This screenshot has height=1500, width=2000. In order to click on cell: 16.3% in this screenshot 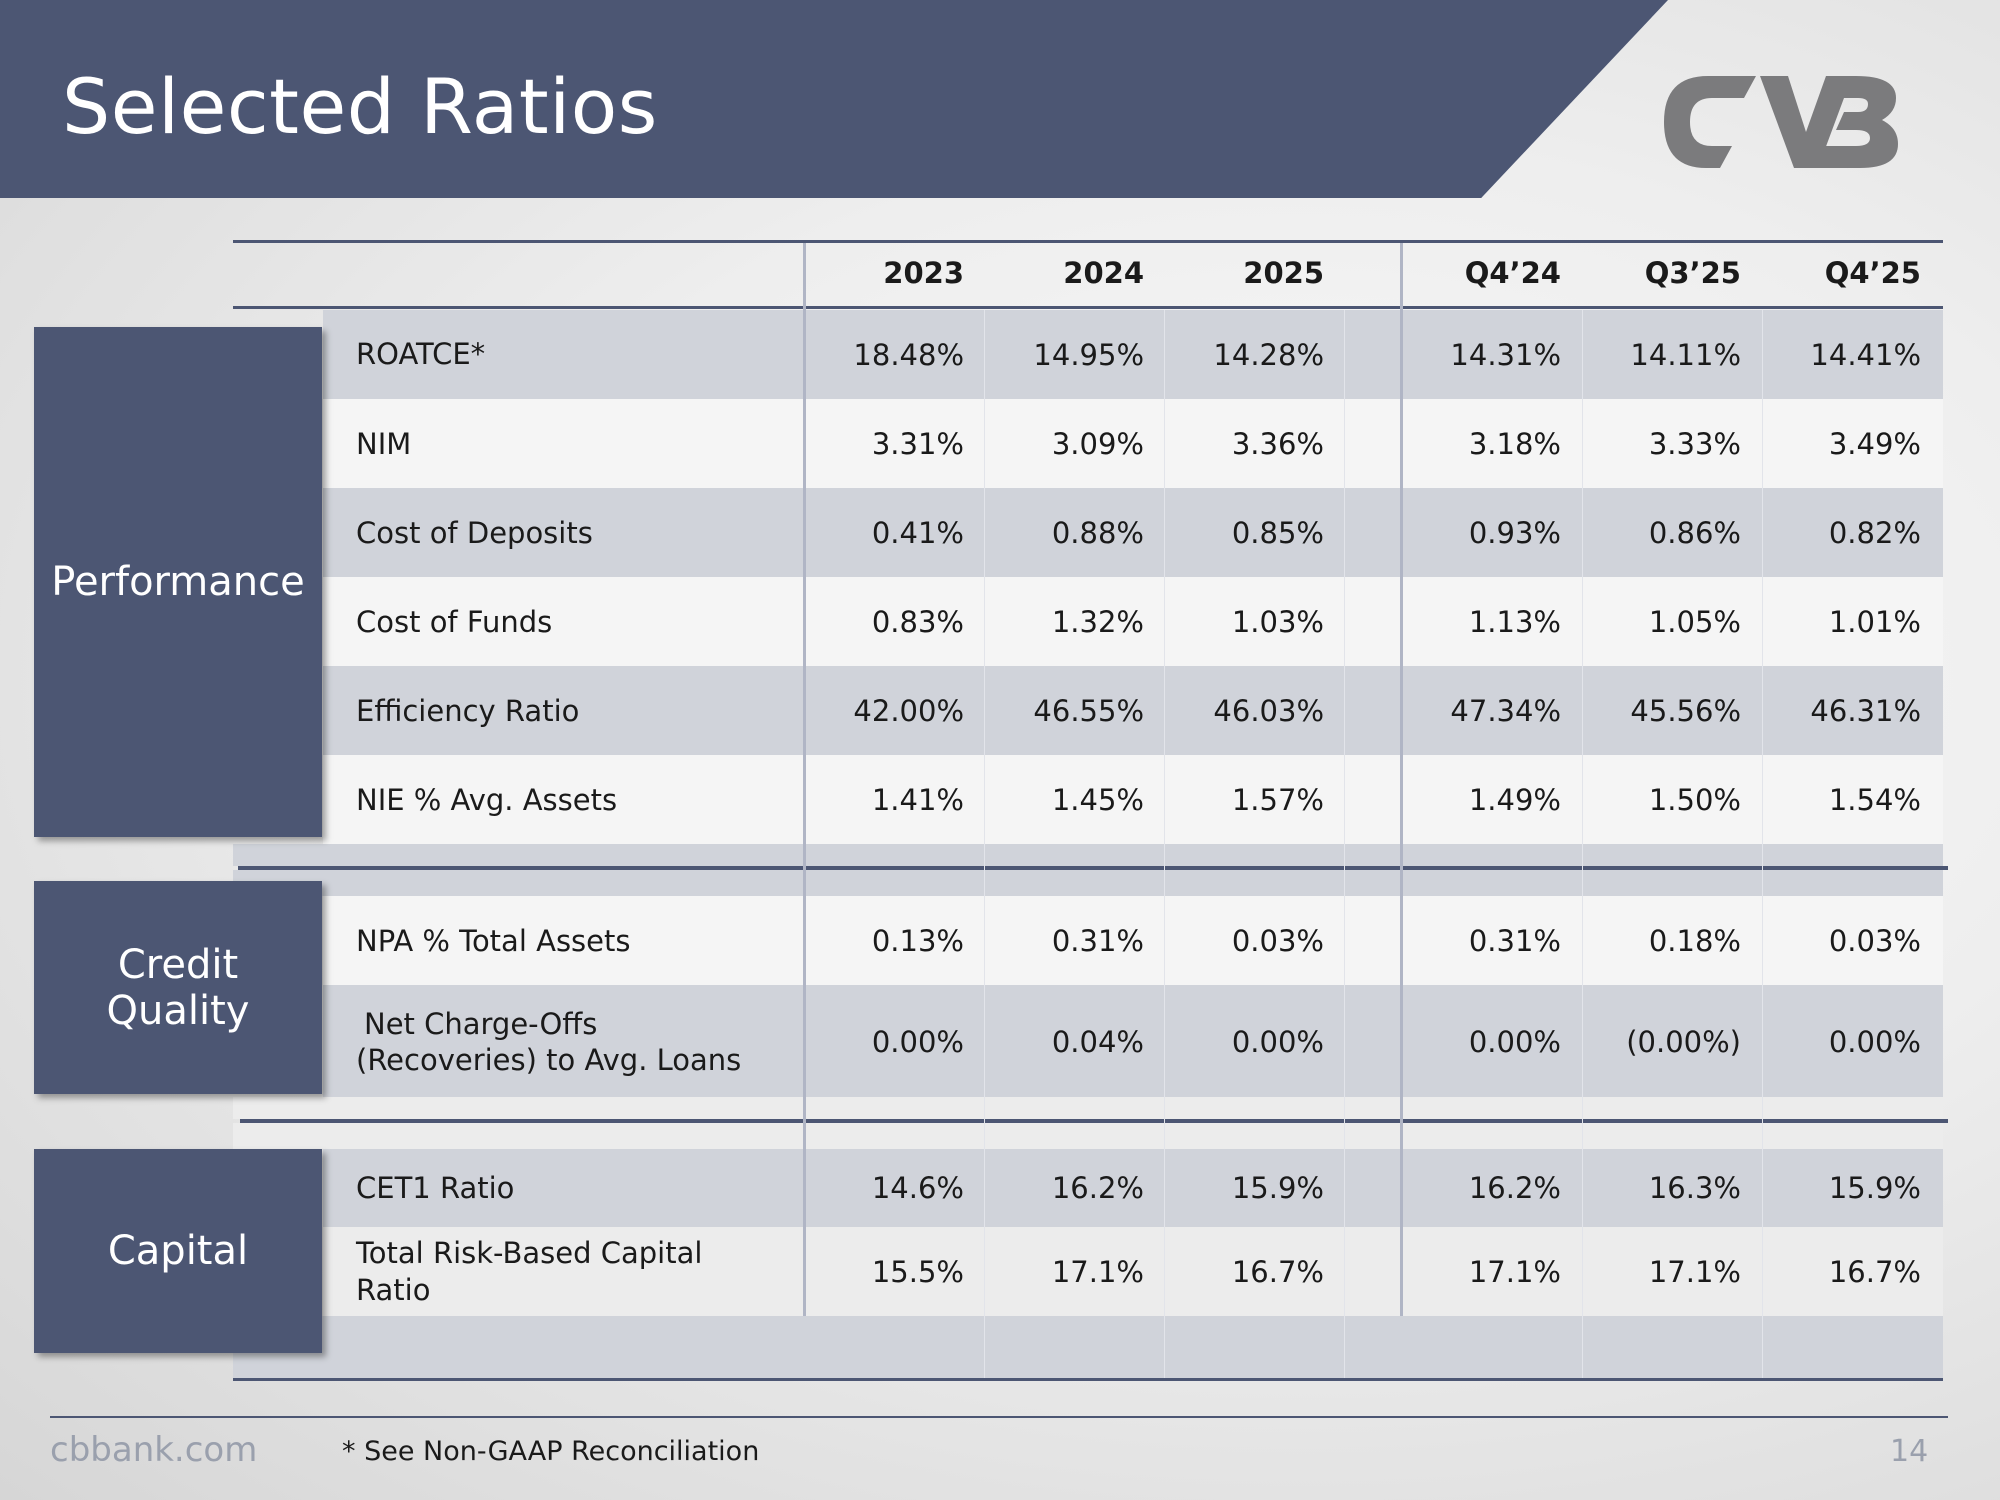, I will do `click(1694, 1188)`.